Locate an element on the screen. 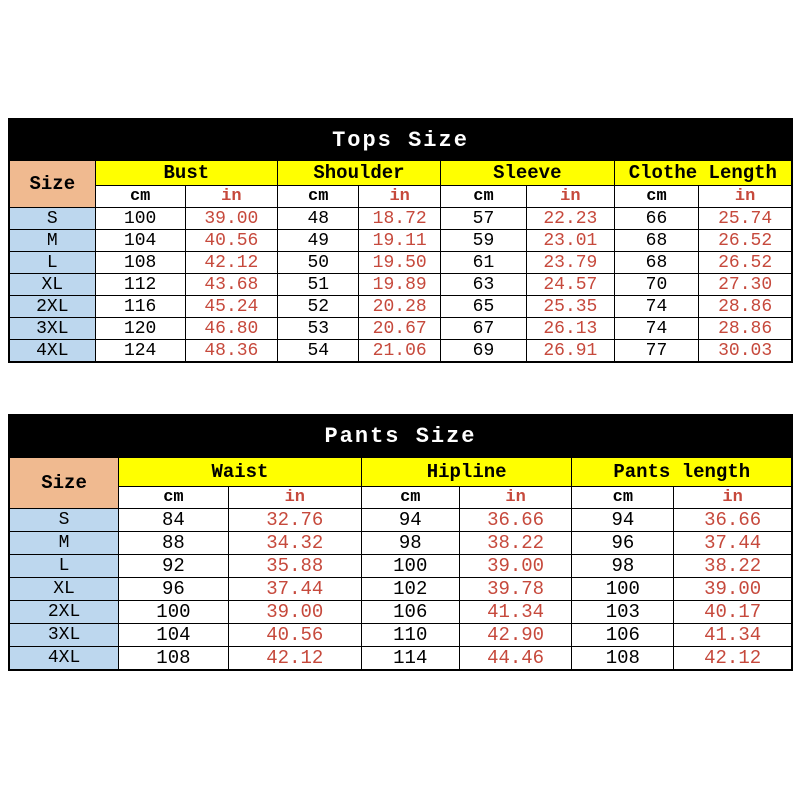 The height and width of the screenshot is (800, 800). cm-value-cell: 59 is located at coordinates (483, 240).